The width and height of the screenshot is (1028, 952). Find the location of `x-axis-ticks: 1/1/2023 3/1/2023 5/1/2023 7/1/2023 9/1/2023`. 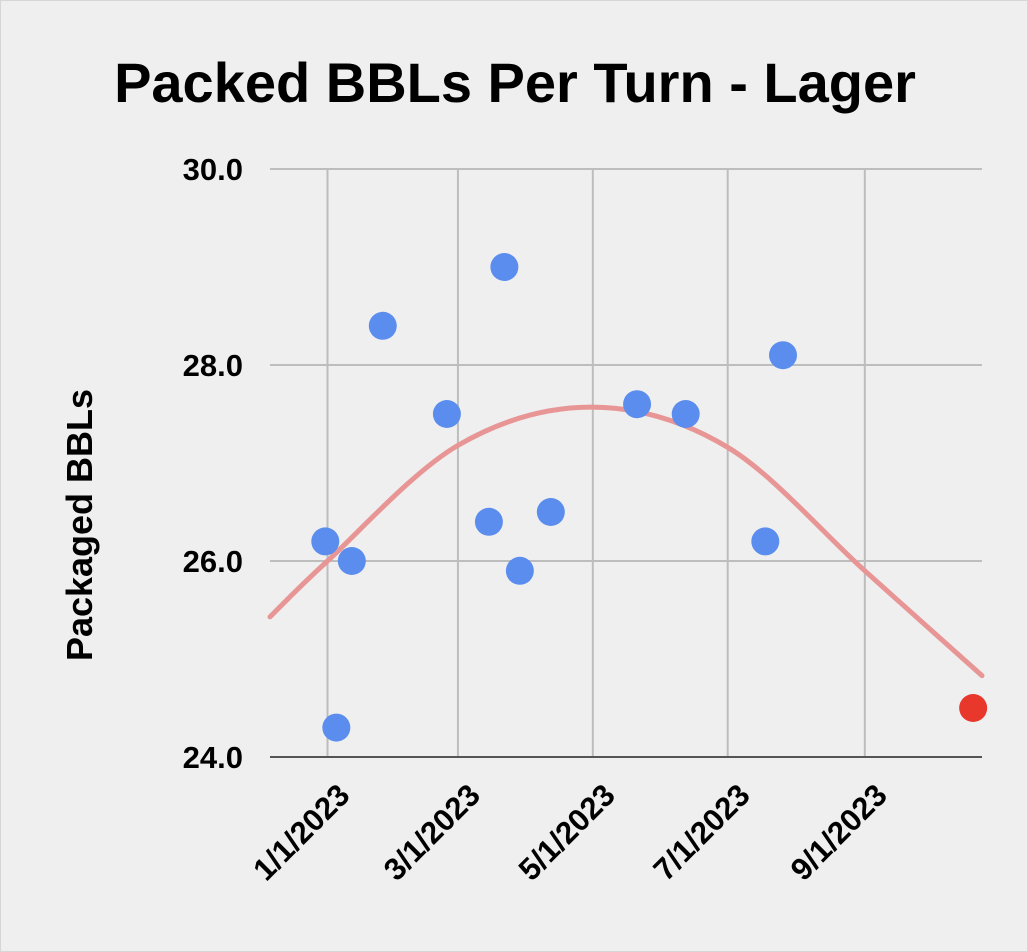

x-axis-ticks: 1/1/2023 3/1/2023 5/1/2023 7/1/2023 9/1/2023 is located at coordinates (569, 832).